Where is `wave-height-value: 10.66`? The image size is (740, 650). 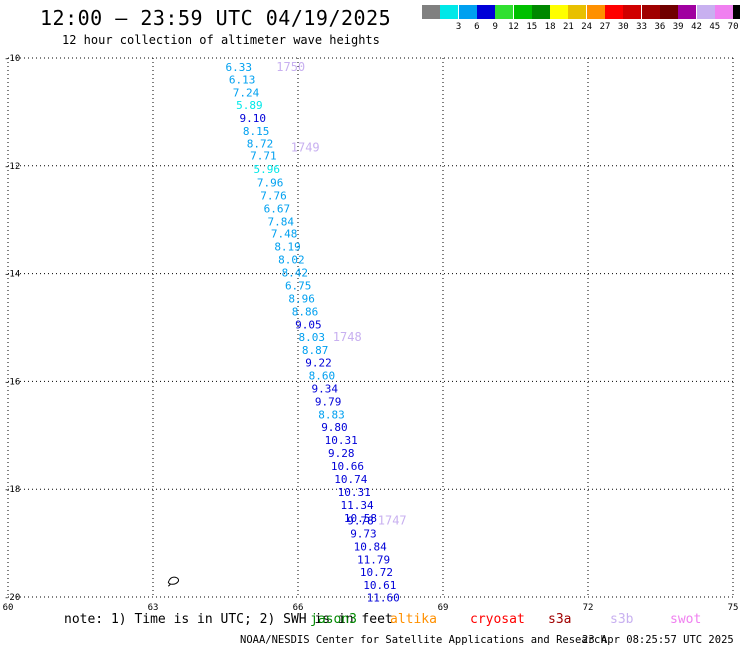
wave-height-value: 10.66 is located at coordinates (347, 466).